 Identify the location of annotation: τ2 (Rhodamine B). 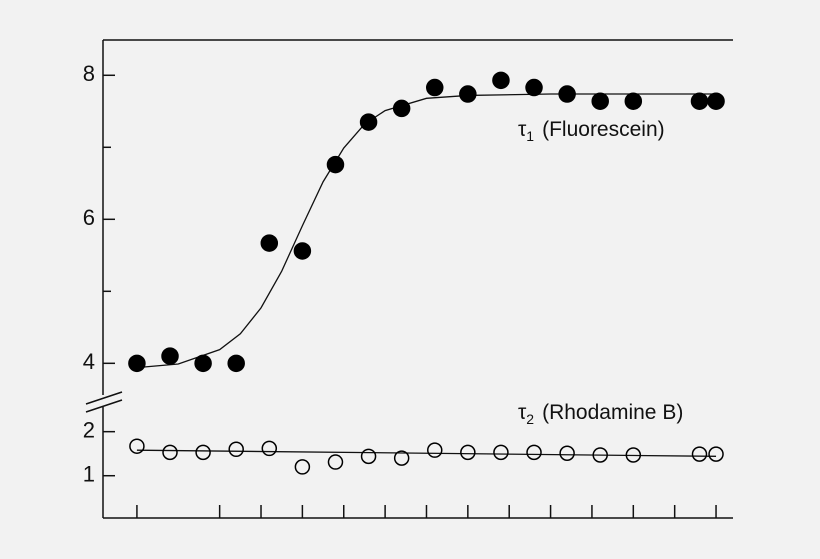
(600, 414).